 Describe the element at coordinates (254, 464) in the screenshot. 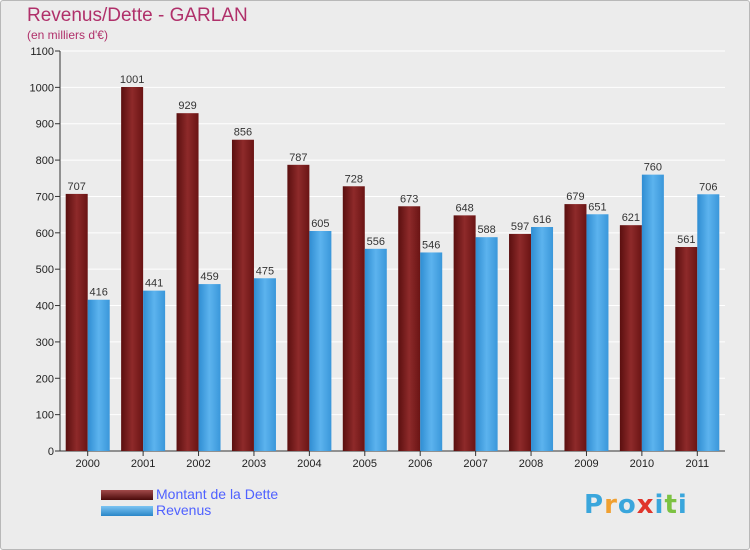

I see `x-tick-label: 2003` at that location.